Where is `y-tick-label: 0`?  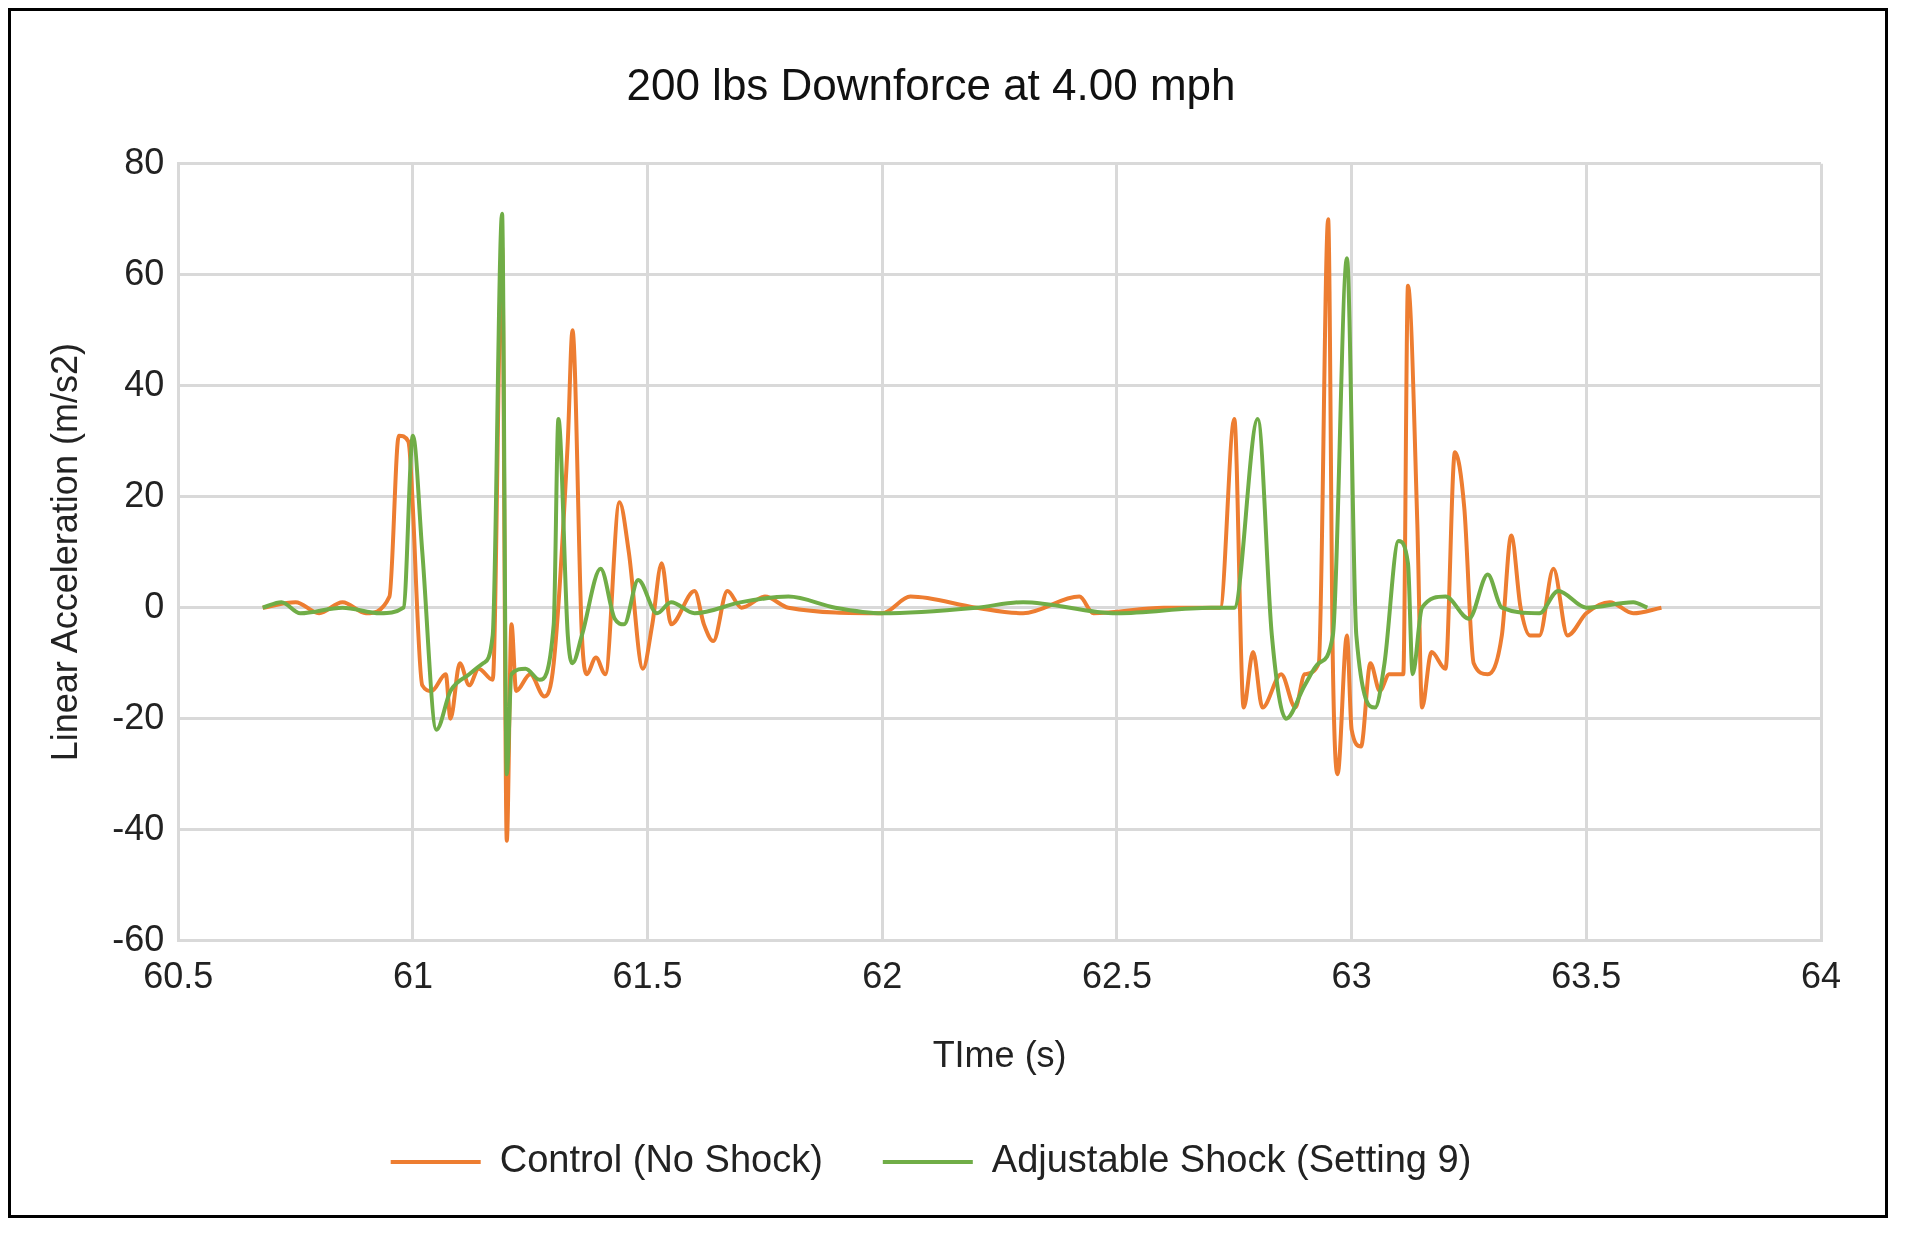 y-tick-label: 0 is located at coordinates (154, 605).